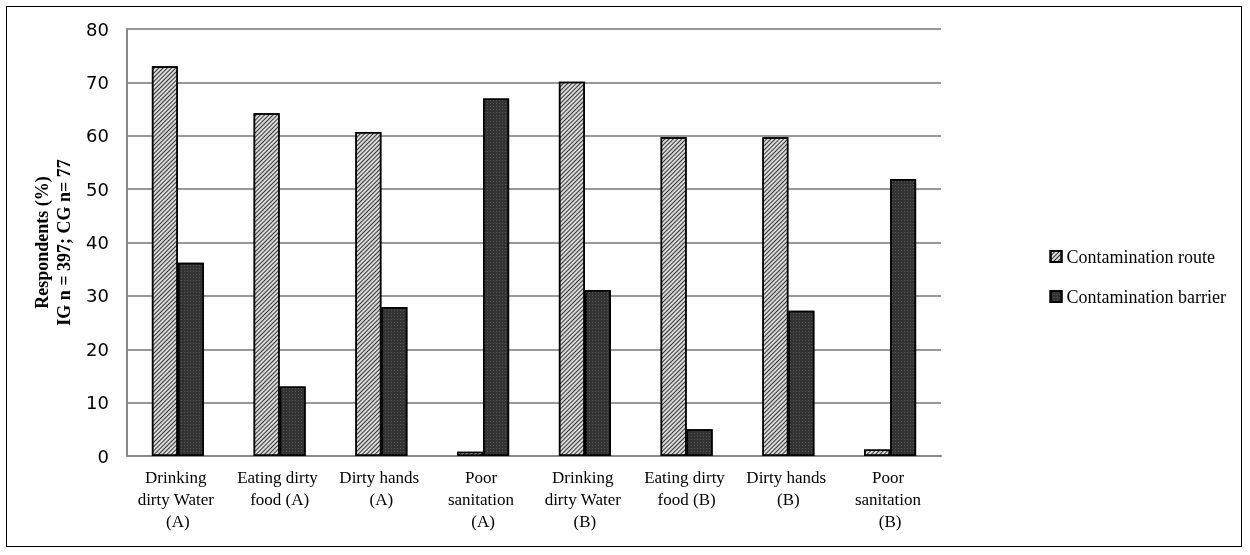 The image size is (1250, 555). Describe the element at coordinates (97, 82) in the screenshot. I see `y-tick-label: 70` at that location.